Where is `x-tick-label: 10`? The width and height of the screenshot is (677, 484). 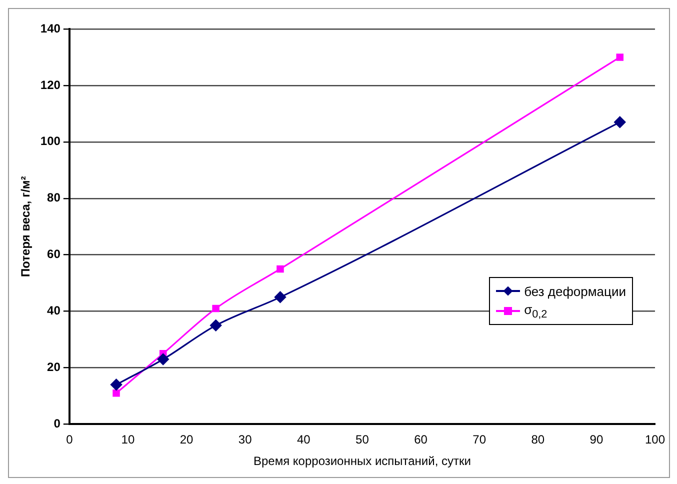 x-tick-label: 10 is located at coordinates (128, 439).